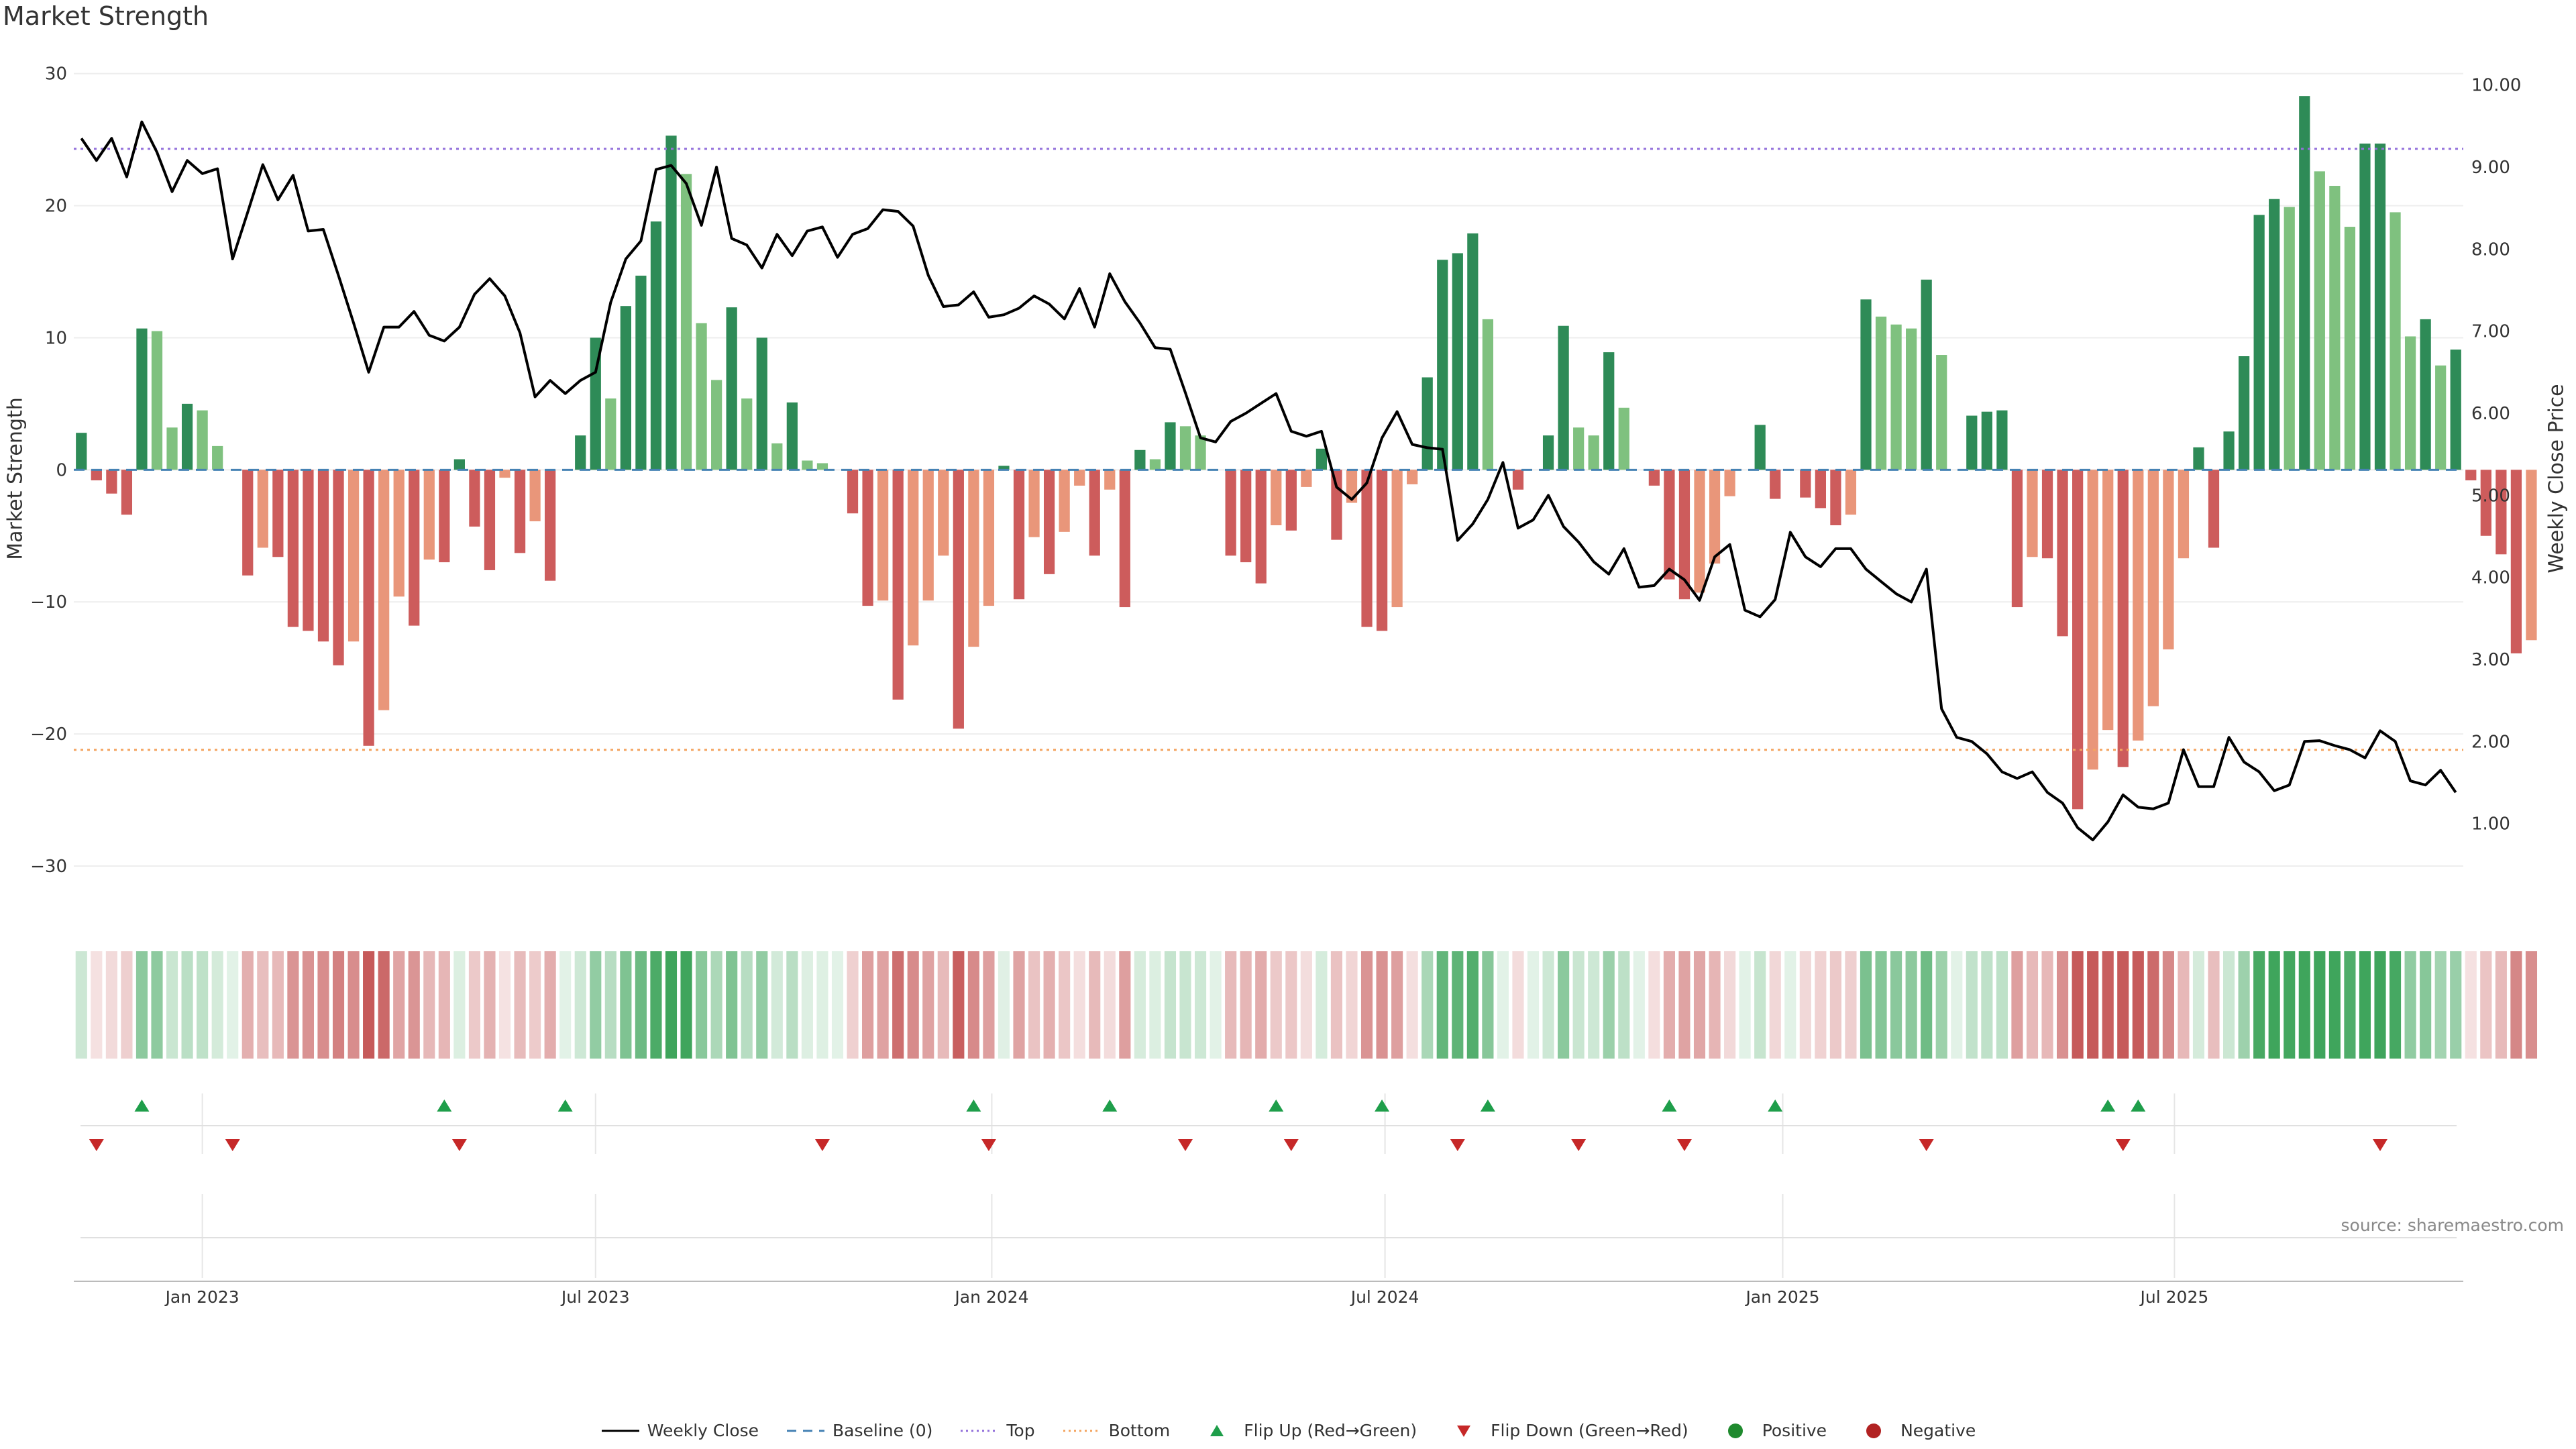  What do you see at coordinates (2490, 578) in the screenshot?
I see `y2-tick-label: 4.00` at bounding box center [2490, 578].